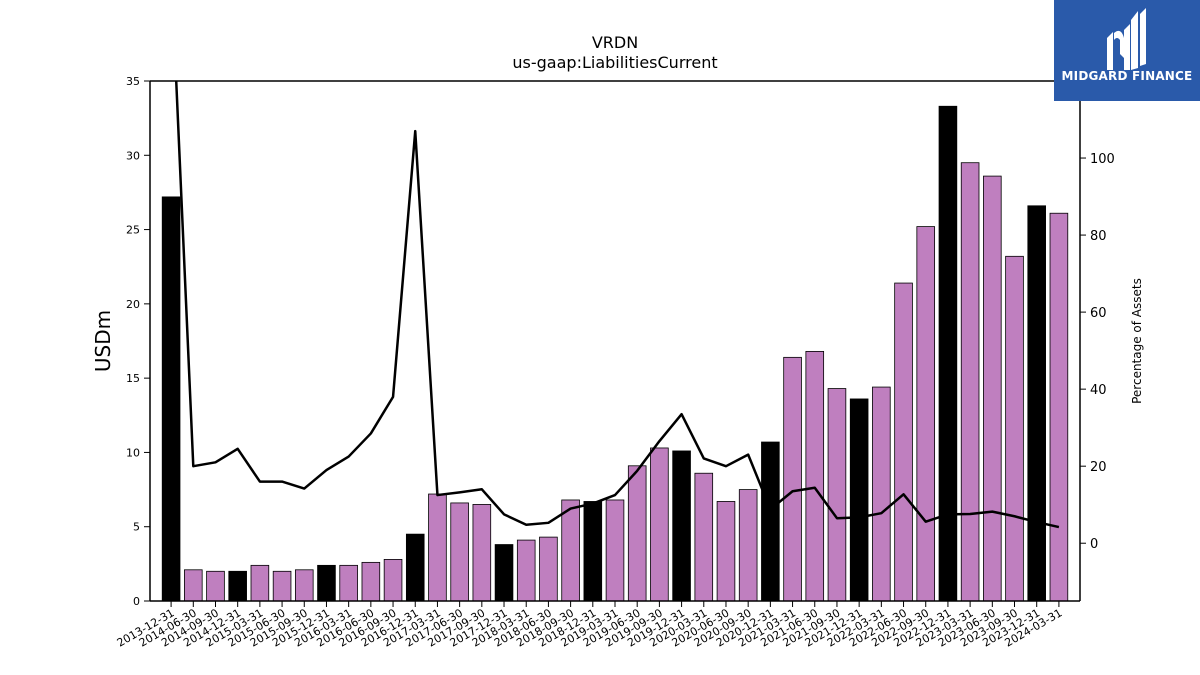 Image resolution: width=1200 pixels, height=675 pixels. I want to click on y-tick-label: 35, so click(133, 81).